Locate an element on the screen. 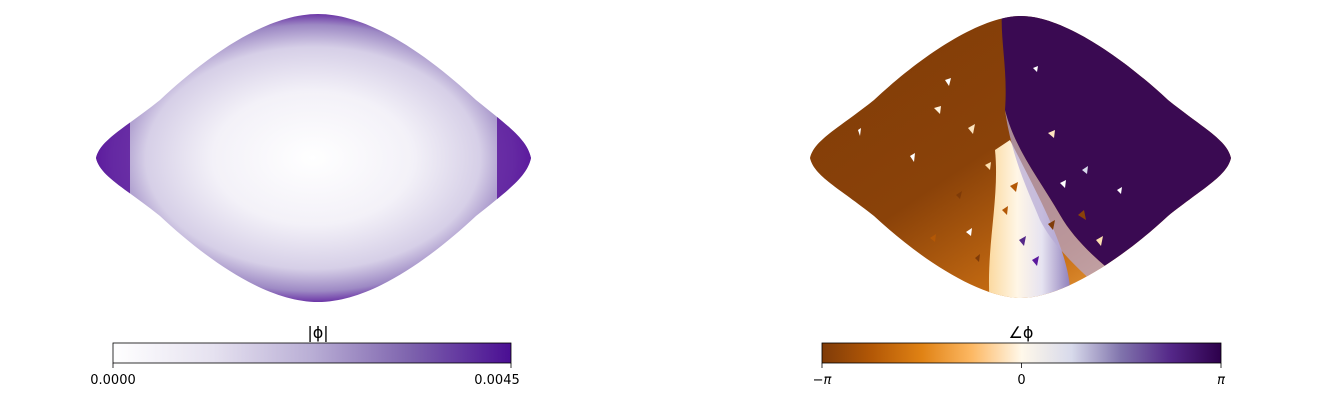  magnitude-tick-max: 0.0045 is located at coordinates (497, 380).